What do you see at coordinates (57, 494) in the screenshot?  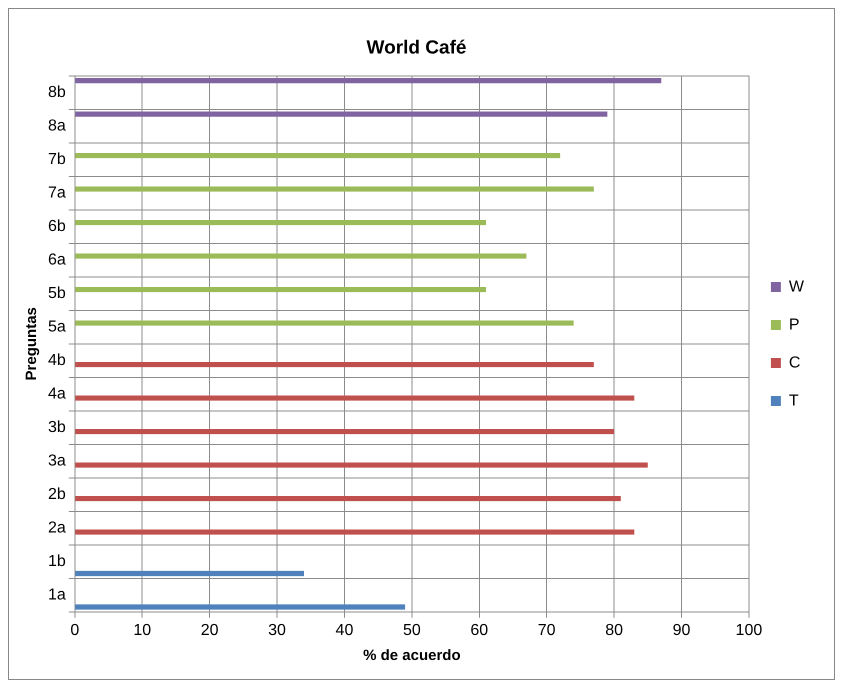 I see `y-tick-label: 2b` at bounding box center [57, 494].